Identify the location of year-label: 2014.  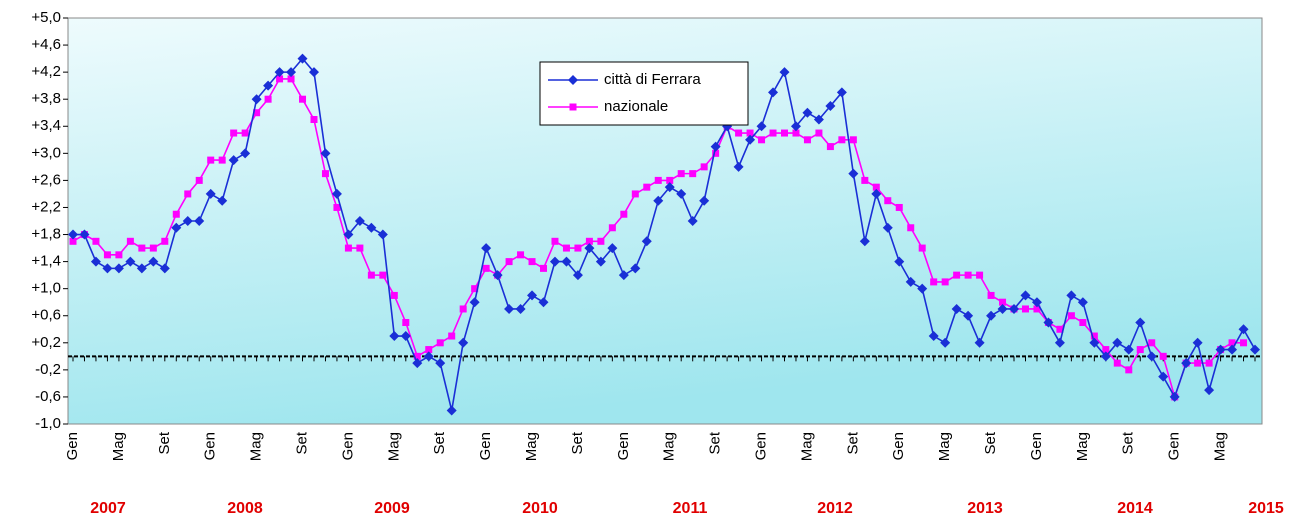
(1135, 508).